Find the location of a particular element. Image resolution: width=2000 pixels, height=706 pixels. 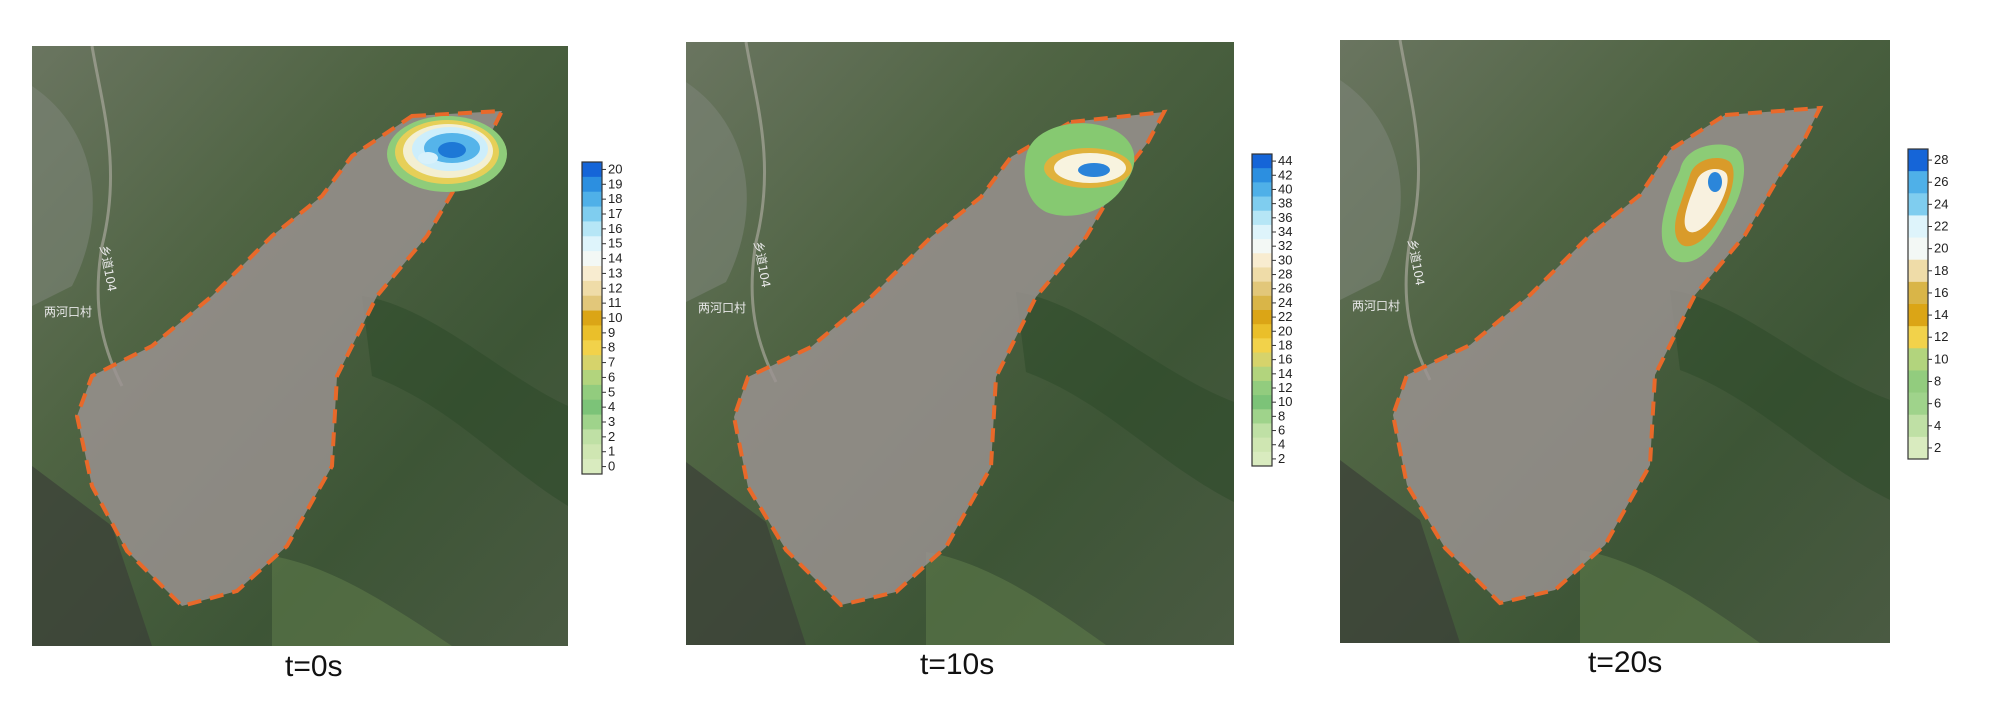

caption-t10: t=10s is located at coordinates (957, 664).